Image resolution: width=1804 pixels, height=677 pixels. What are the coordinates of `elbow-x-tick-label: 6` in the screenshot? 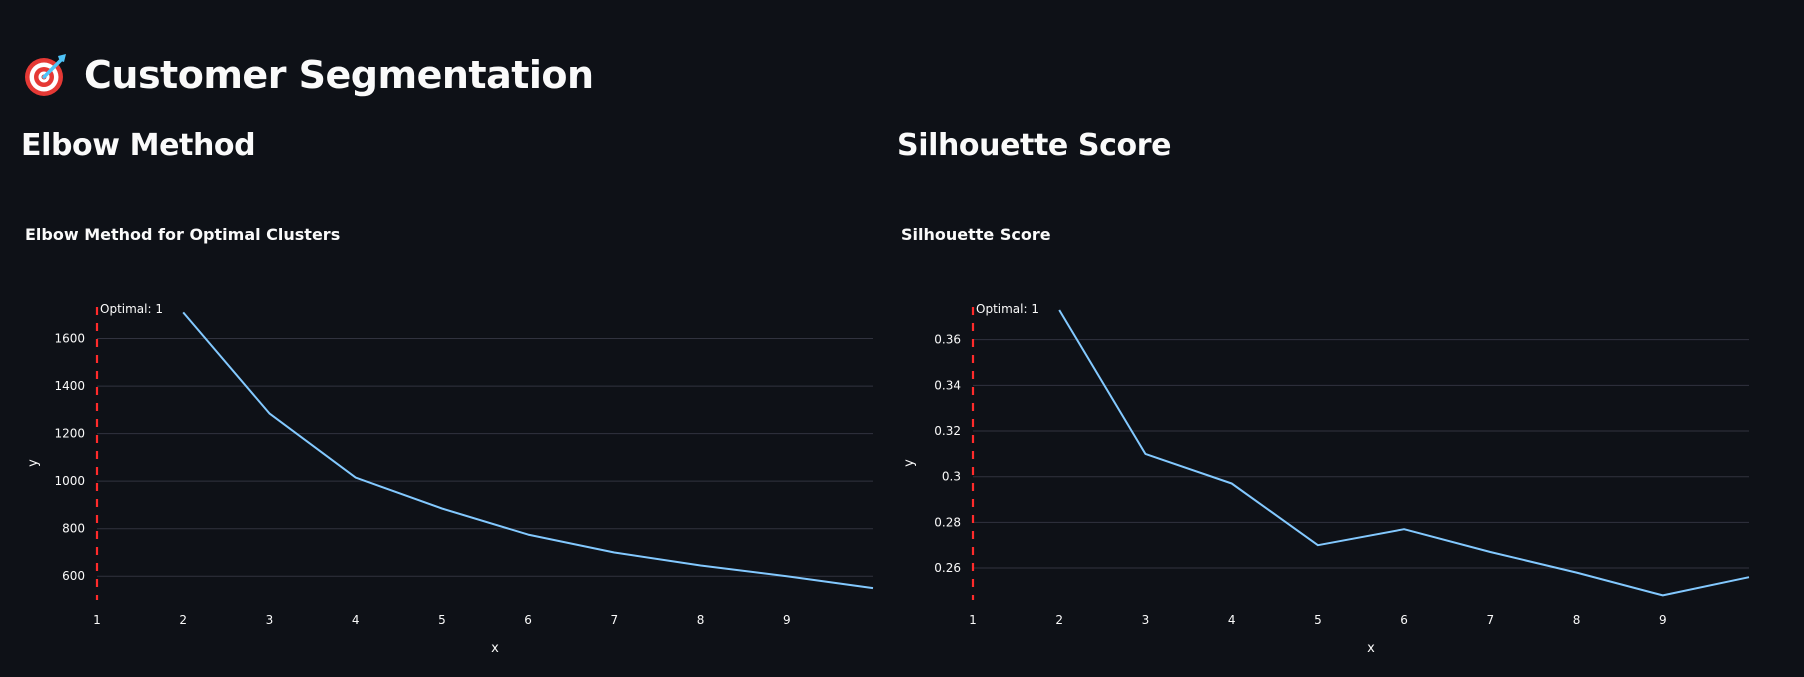 It's located at (528, 620).